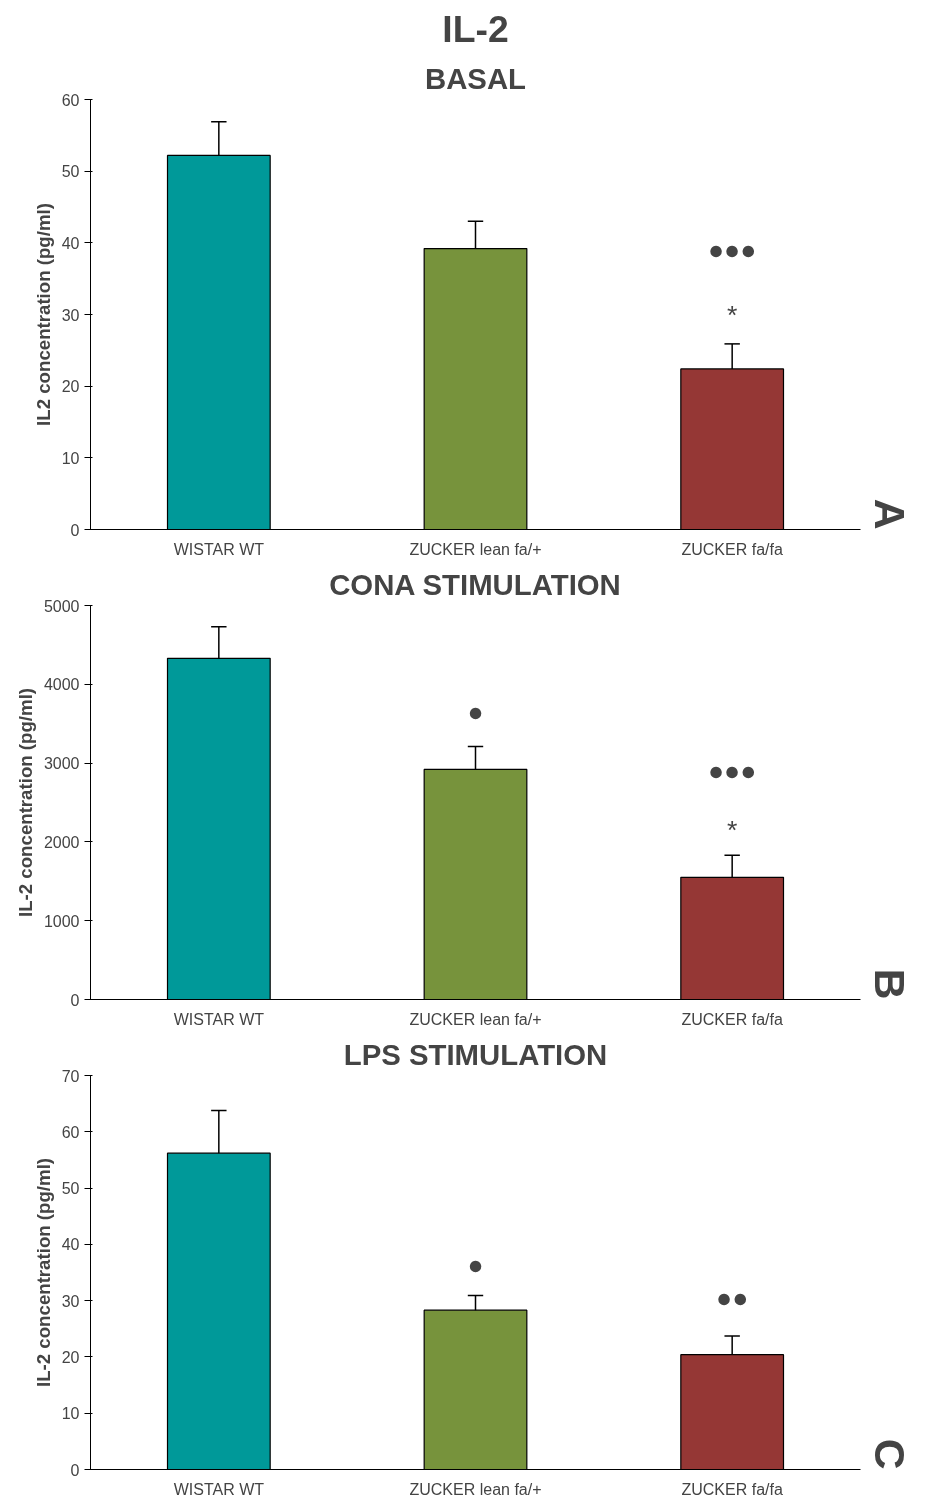 The image size is (930, 1503). Describe the element at coordinates (61, 685) in the screenshot. I see `y-tick-label: 4000` at that location.